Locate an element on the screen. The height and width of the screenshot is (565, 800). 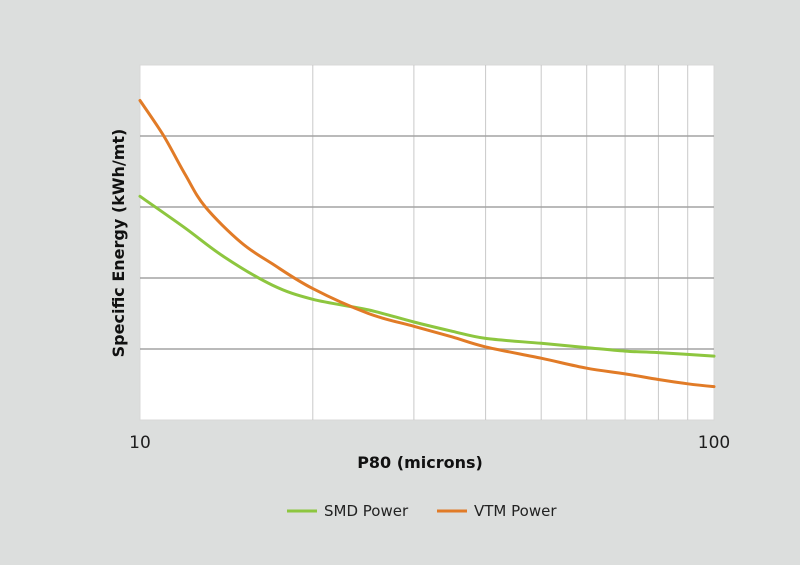
legend: SMD Power VTM Power is located at coordinates (422, 511).